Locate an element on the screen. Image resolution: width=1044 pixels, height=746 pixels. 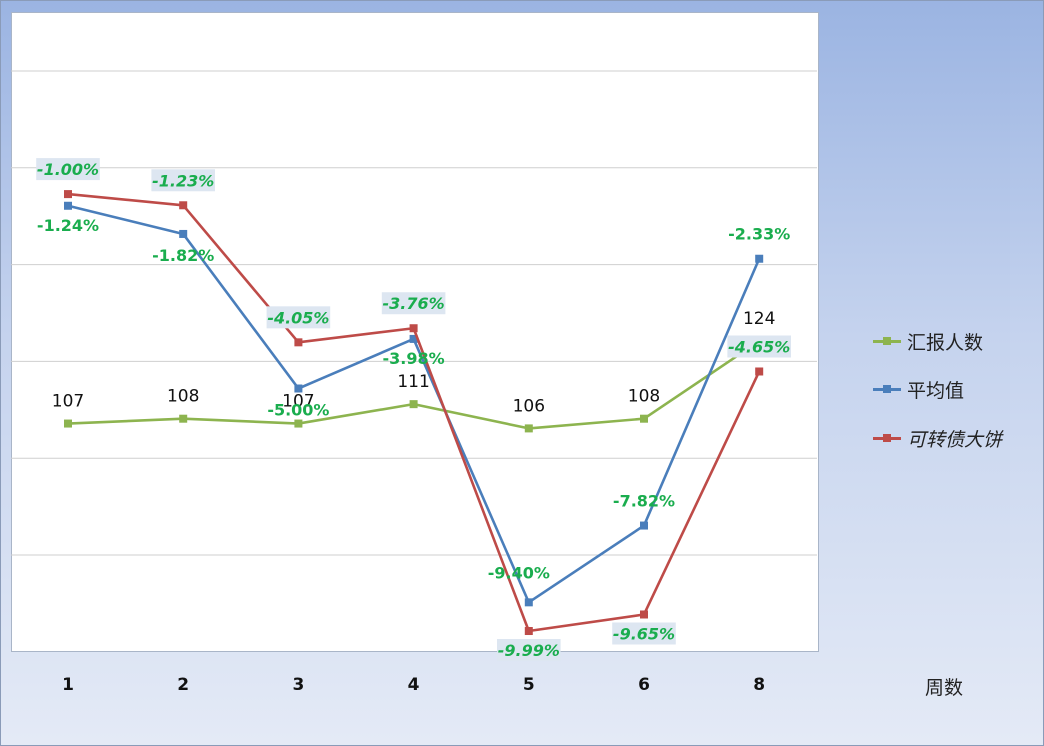
data-label: -3.76% is located at coordinates (414, 303).